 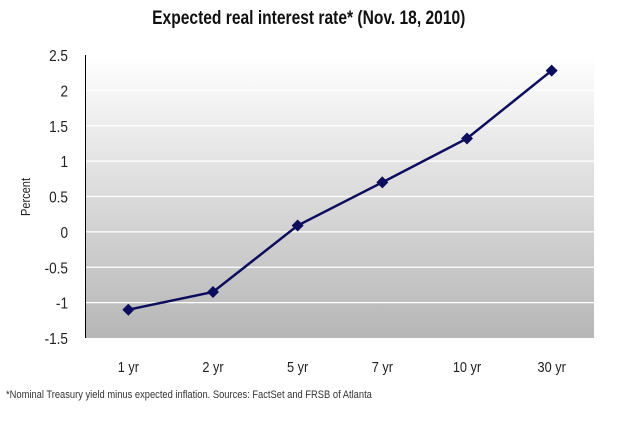 I want to click on y-axis-label: Percent, so click(x=25, y=196).